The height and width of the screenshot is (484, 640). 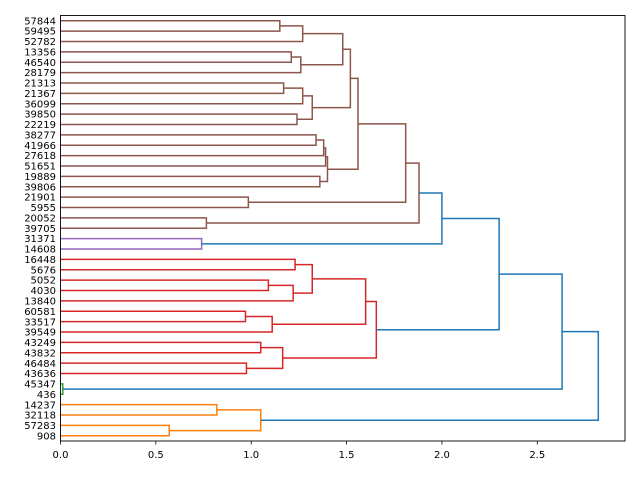 I want to click on leaf-label: 5955, so click(x=43, y=208).